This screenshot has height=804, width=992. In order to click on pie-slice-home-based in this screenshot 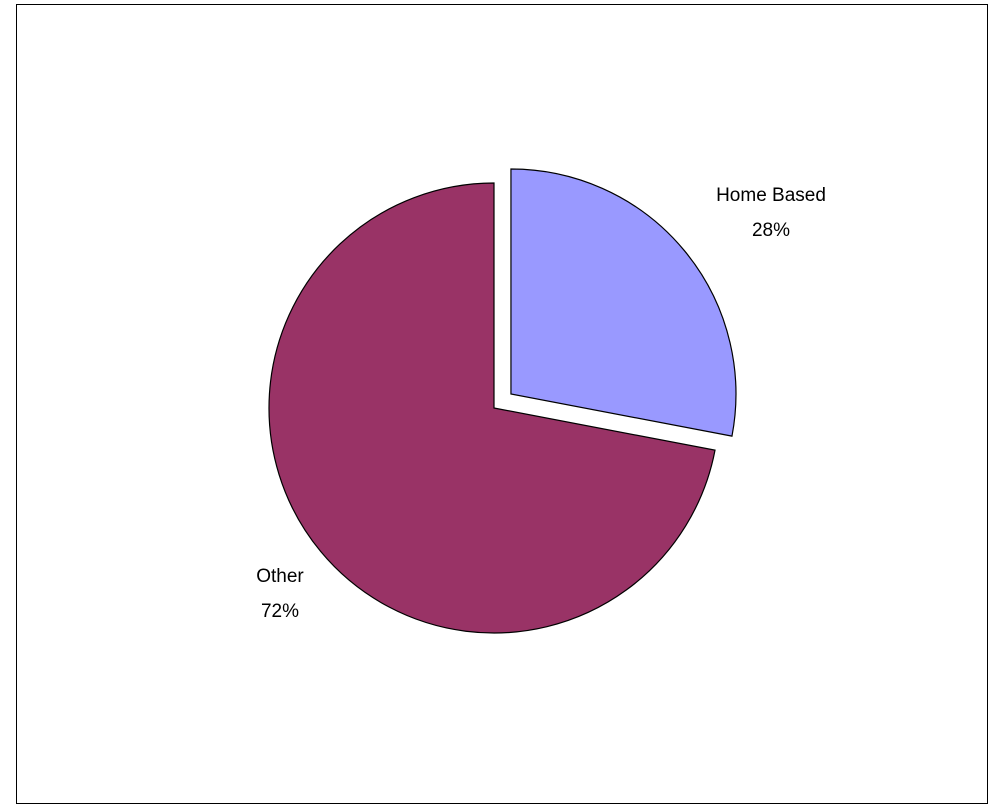, I will do `click(623, 302)`.